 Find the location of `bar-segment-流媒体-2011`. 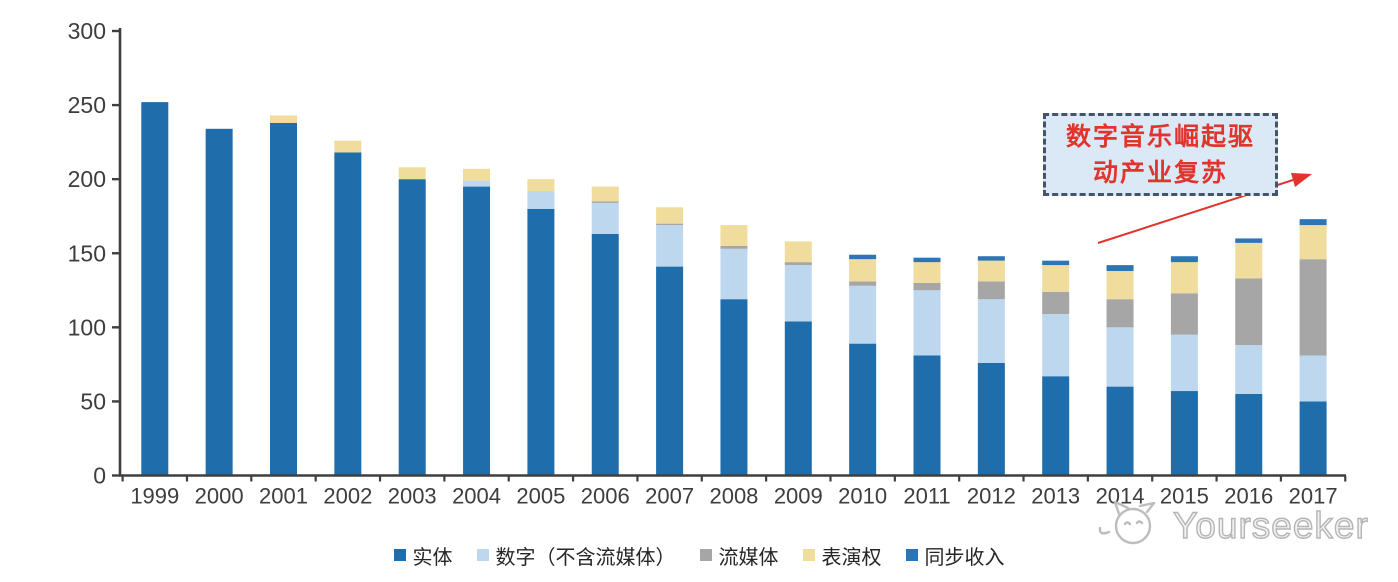

bar-segment-流媒体-2011 is located at coordinates (927, 286).